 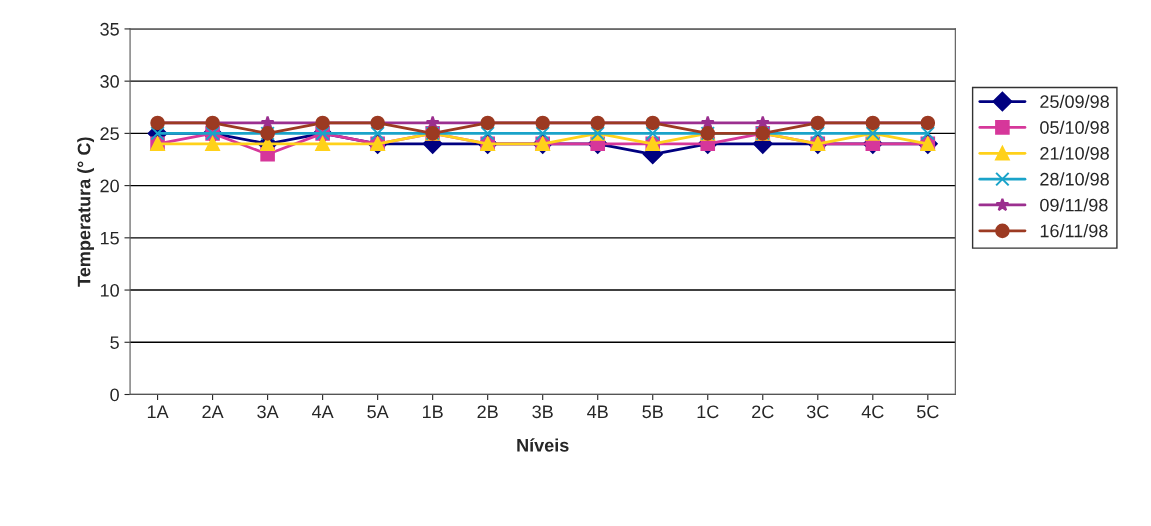 I want to click on y-tick-label: 20, so click(x=109, y=186).